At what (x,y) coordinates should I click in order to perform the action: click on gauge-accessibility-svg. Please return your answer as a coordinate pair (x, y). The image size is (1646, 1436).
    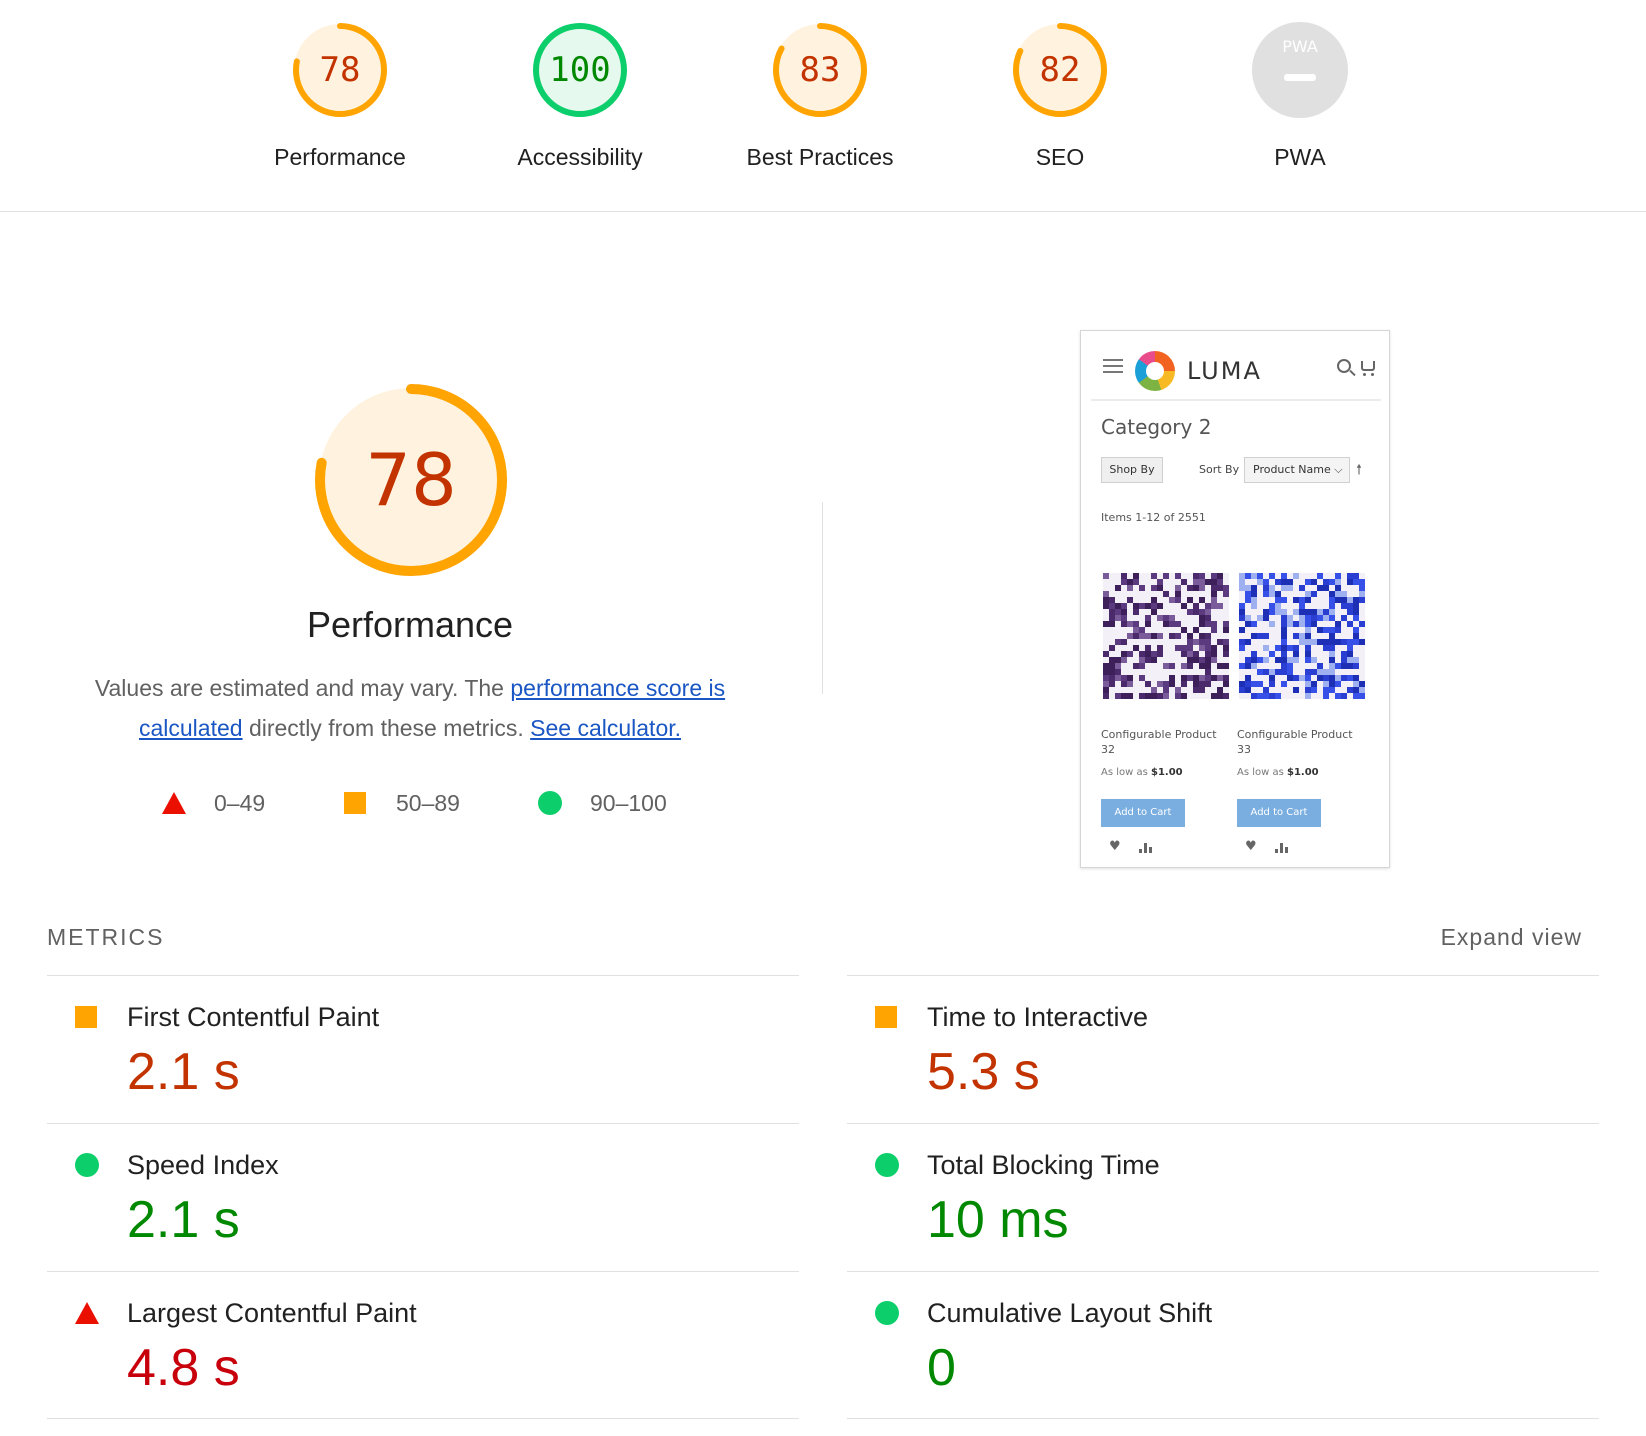
    Looking at the image, I should click on (580, 70).